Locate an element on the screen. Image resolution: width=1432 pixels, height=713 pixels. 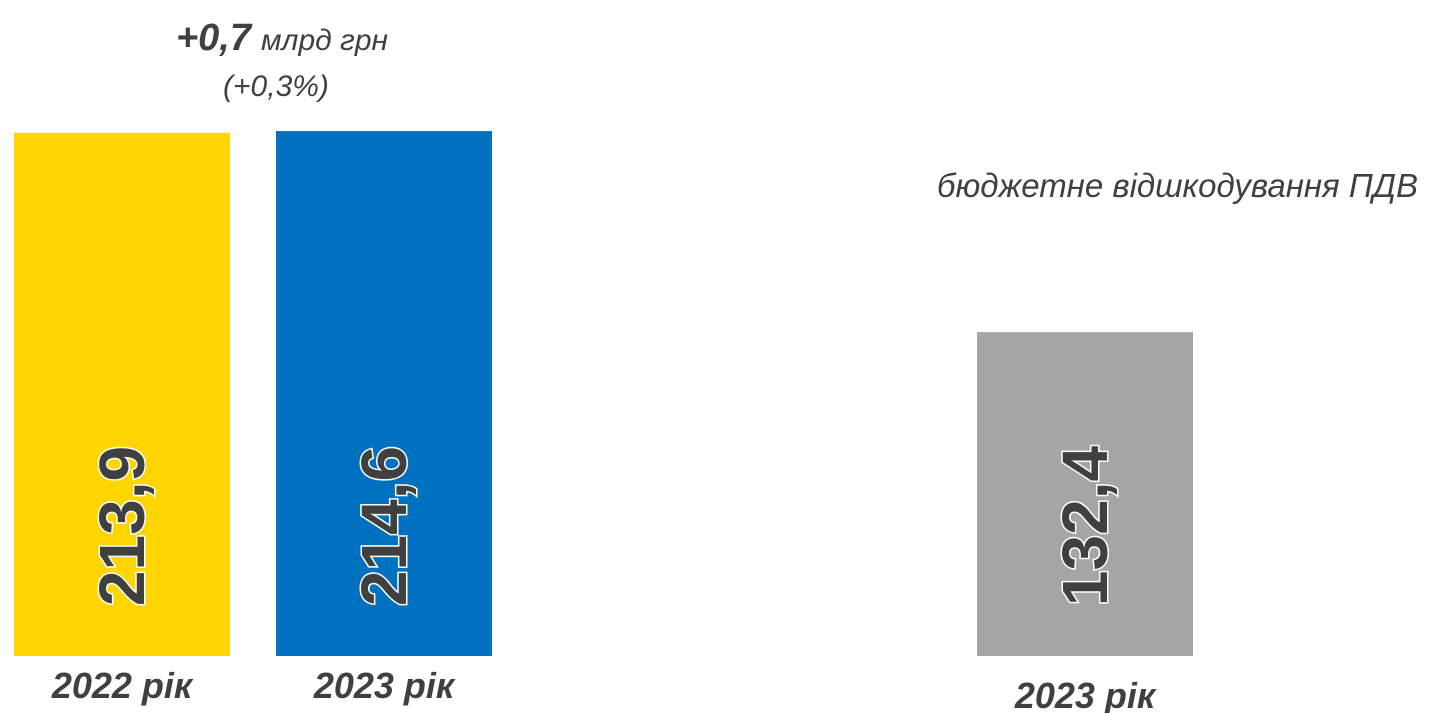
right-chart-title: бюджетне відшкодування ПДВ is located at coordinates (1177, 185).